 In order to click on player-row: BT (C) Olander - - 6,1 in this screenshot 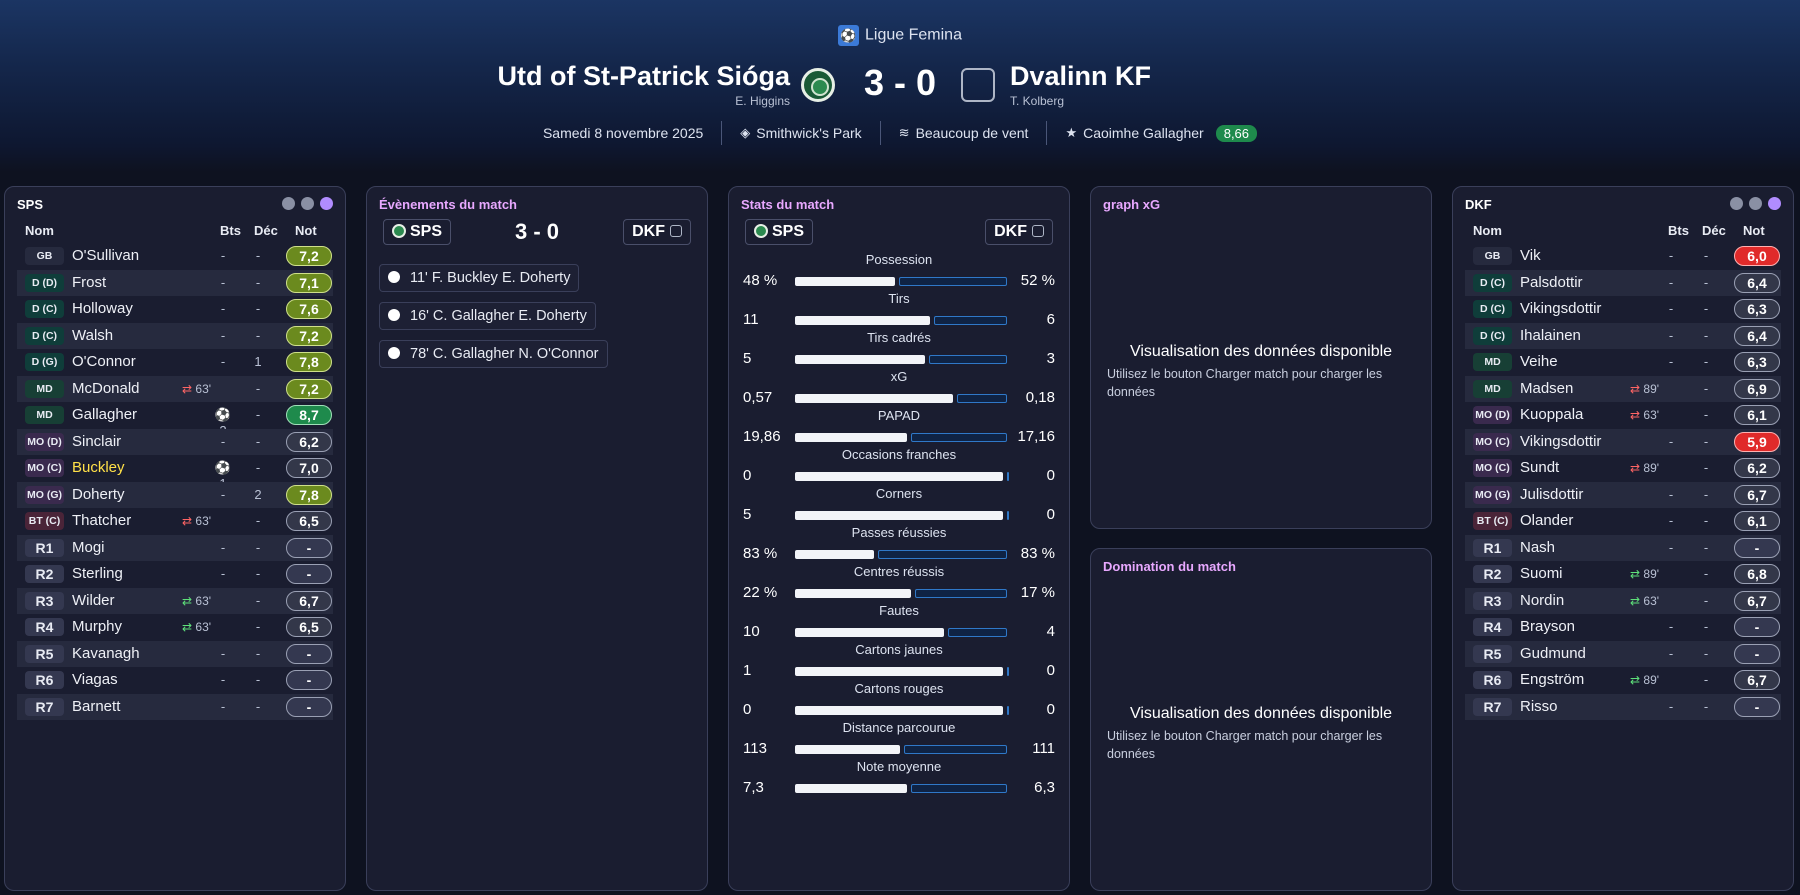, I will do `click(1623, 521)`.